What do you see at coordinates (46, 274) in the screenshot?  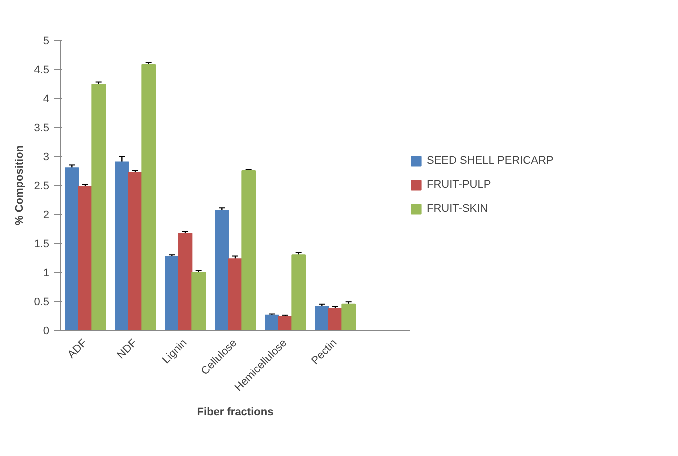 I see `y-tick-label: 1` at bounding box center [46, 274].